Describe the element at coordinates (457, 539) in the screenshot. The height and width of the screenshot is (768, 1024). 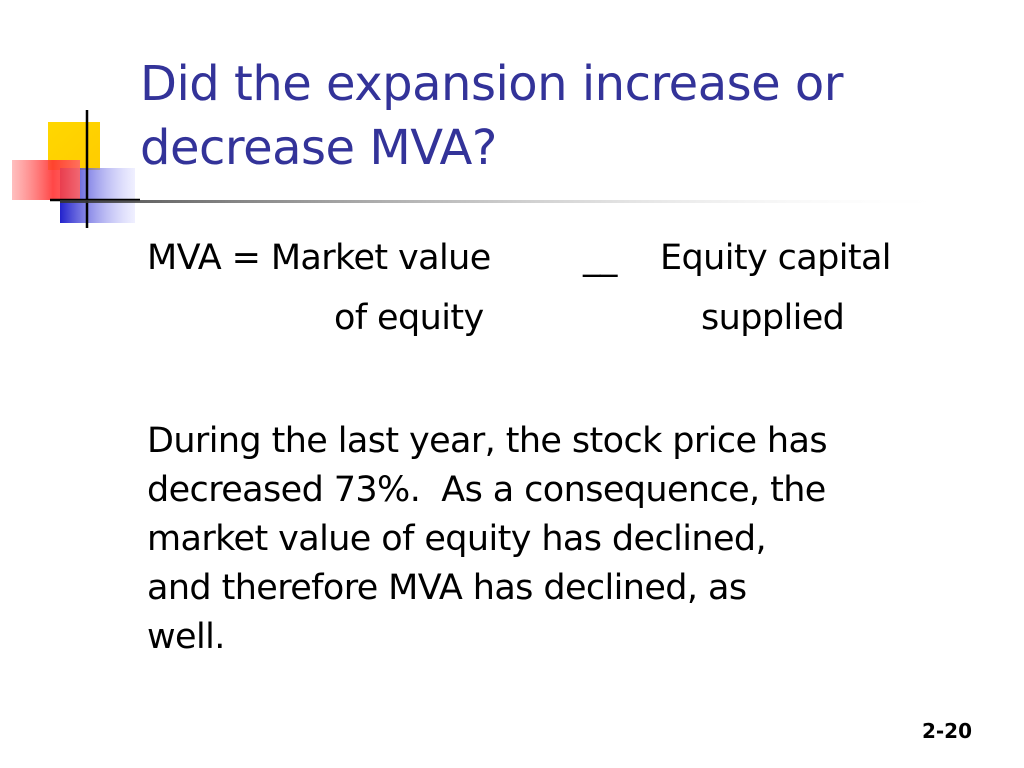
I see `paragraph-line-3: market value of equity has declined,` at that location.